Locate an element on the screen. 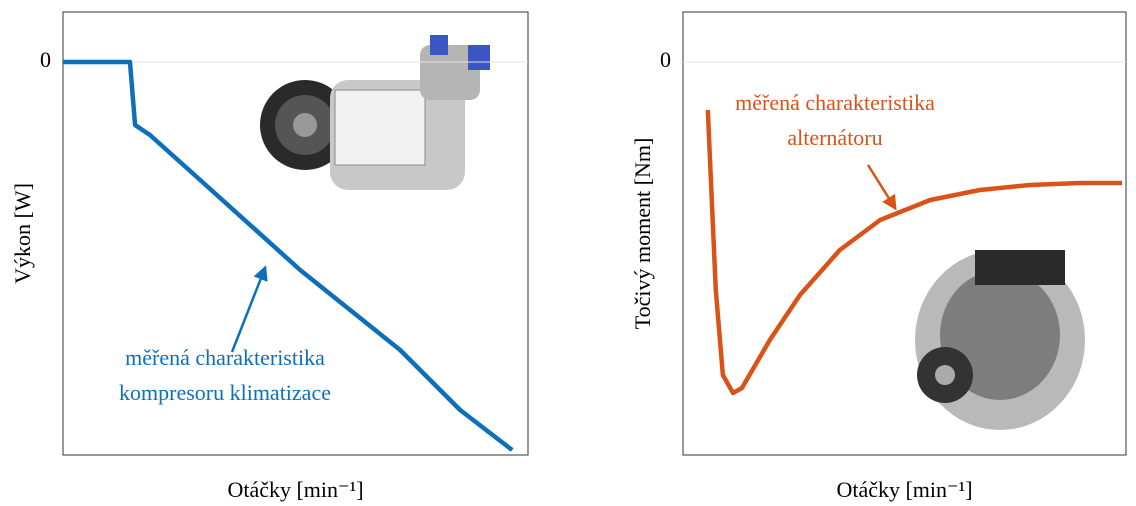 The height and width of the screenshot is (506, 1136). annotation: kompresoru klimatizace is located at coordinates (225, 392).